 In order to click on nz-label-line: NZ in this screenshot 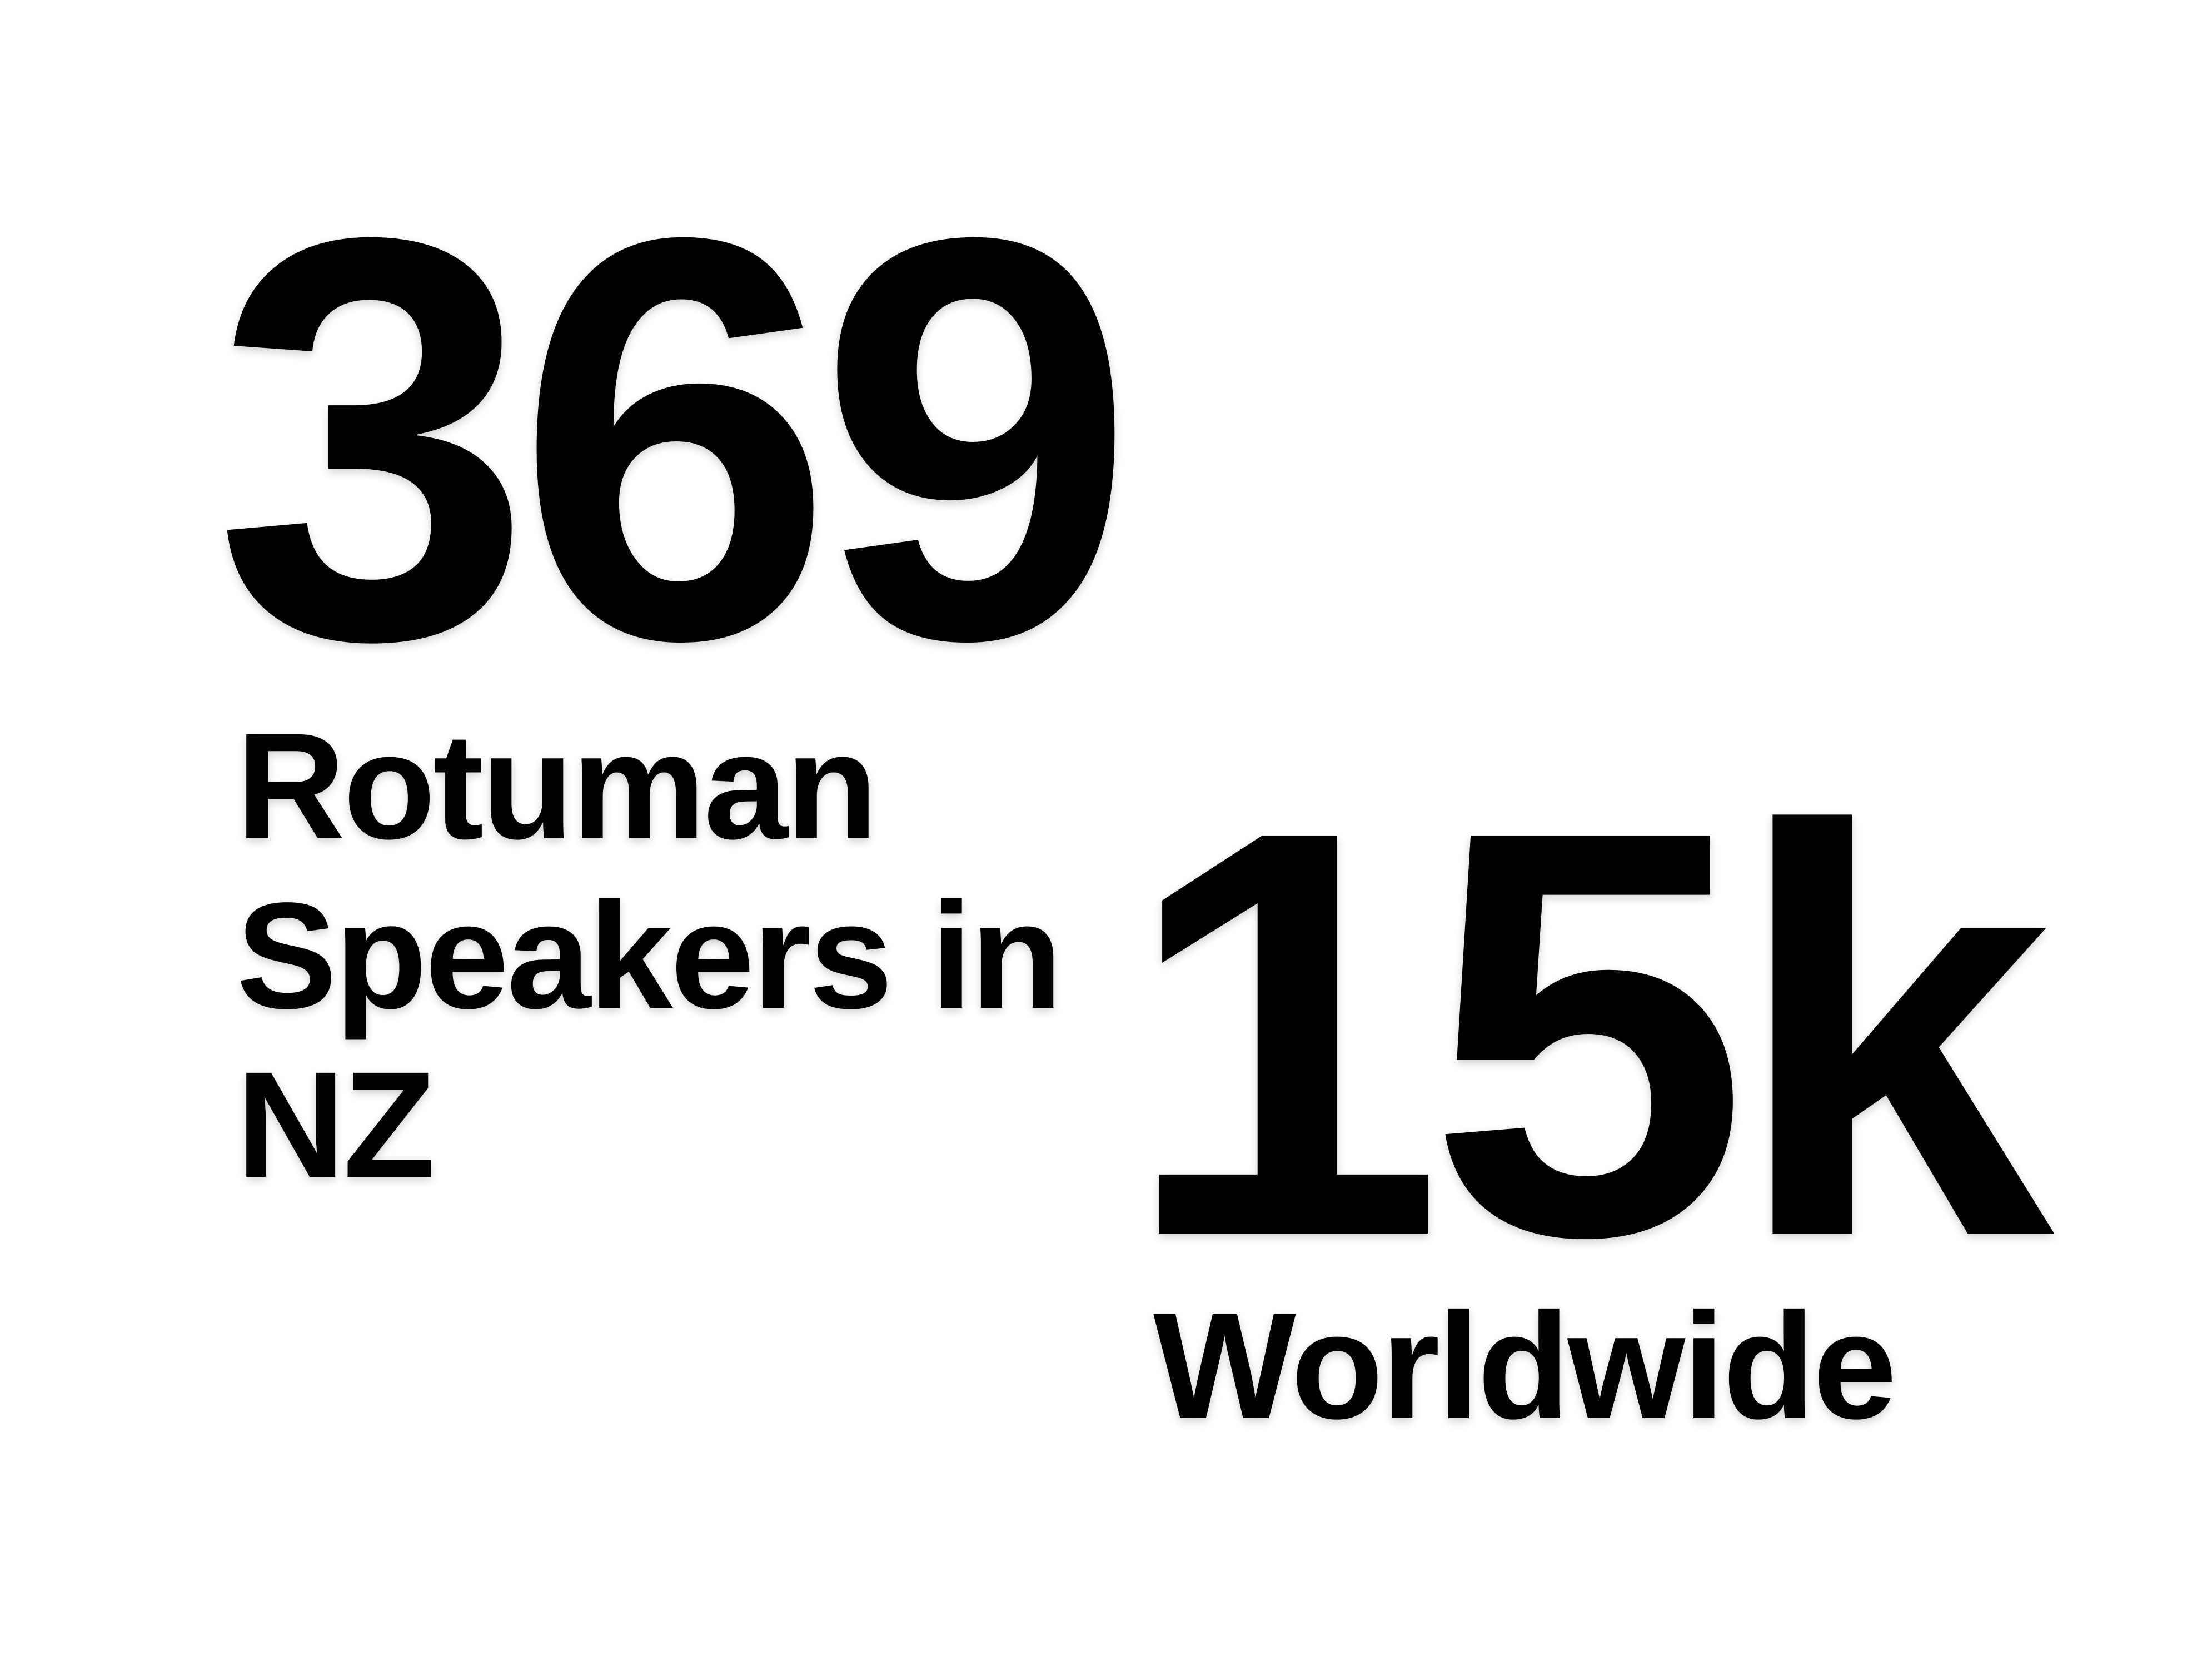, I will do `click(336, 1125)`.